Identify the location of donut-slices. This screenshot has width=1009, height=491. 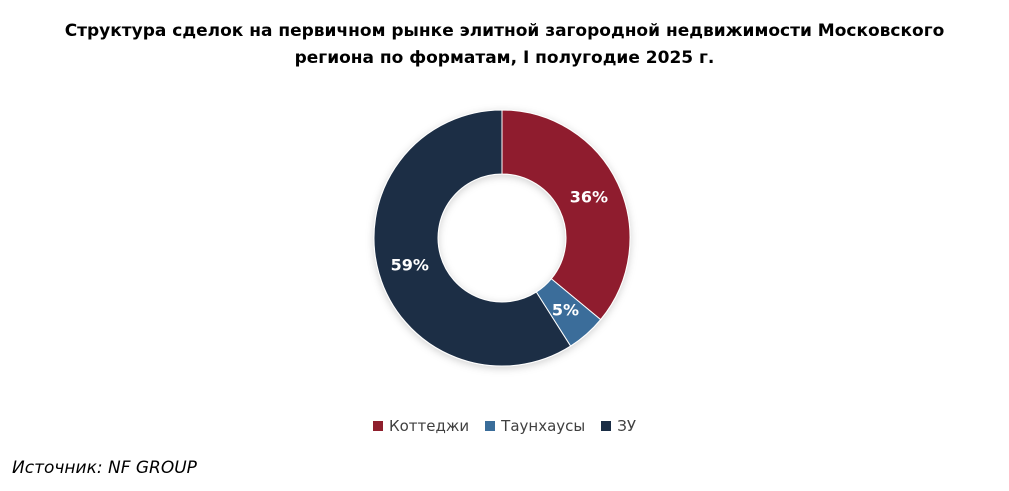
(502, 238).